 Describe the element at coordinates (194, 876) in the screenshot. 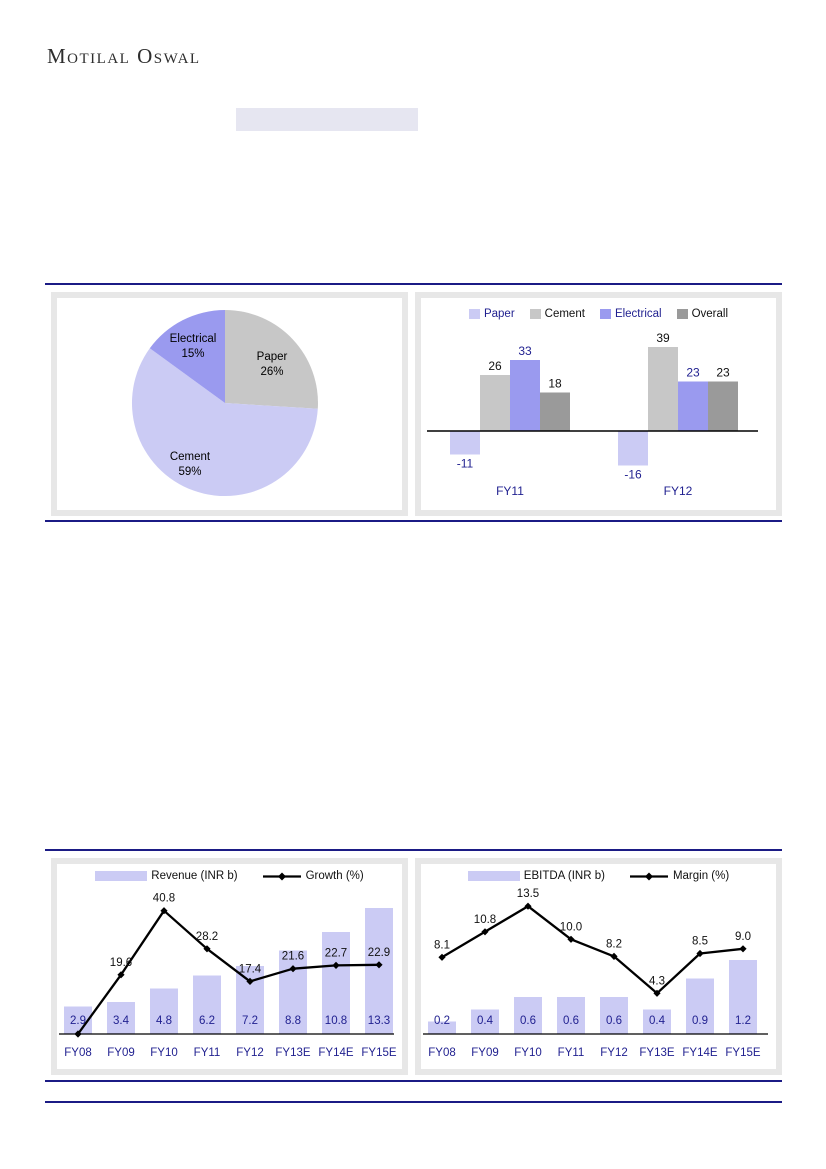

I see `legend-label-revenue: Revenue (INR b)` at that location.